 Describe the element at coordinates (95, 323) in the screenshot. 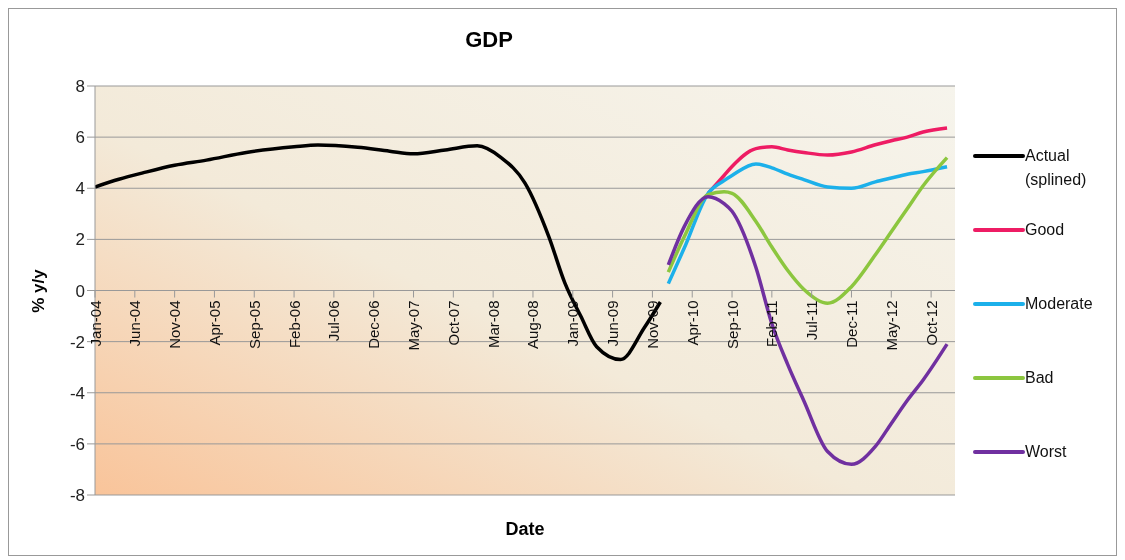

I see `x-tick-label: Jan-04` at that location.